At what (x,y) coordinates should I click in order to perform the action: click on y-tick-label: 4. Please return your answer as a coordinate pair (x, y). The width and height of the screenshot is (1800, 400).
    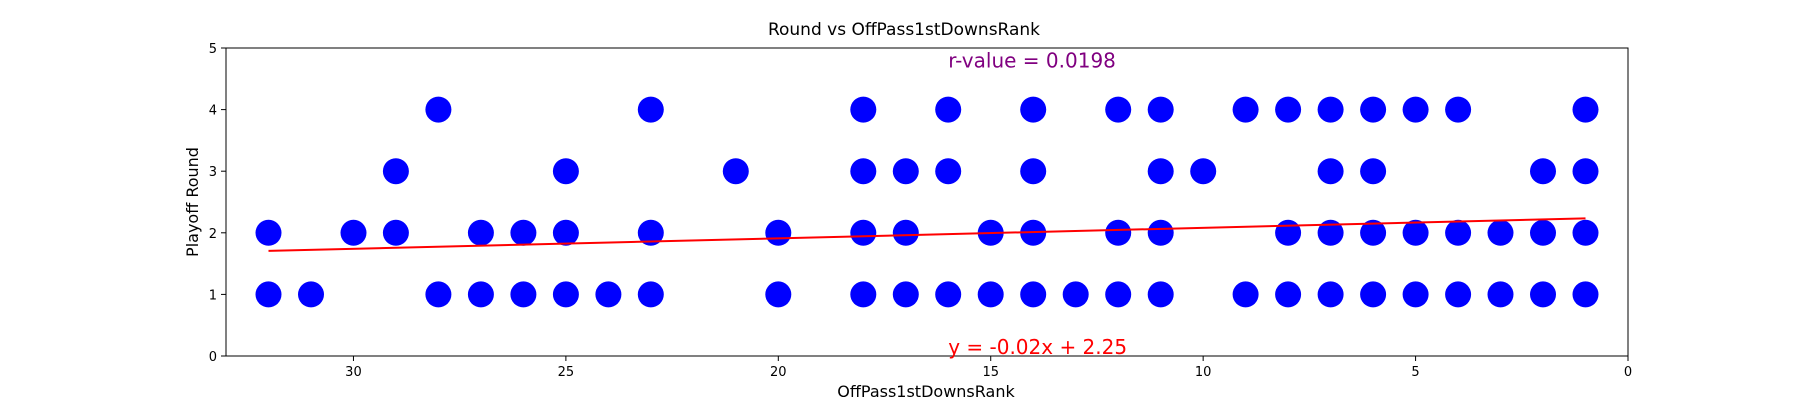
    Looking at the image, I should click on (213, 111).